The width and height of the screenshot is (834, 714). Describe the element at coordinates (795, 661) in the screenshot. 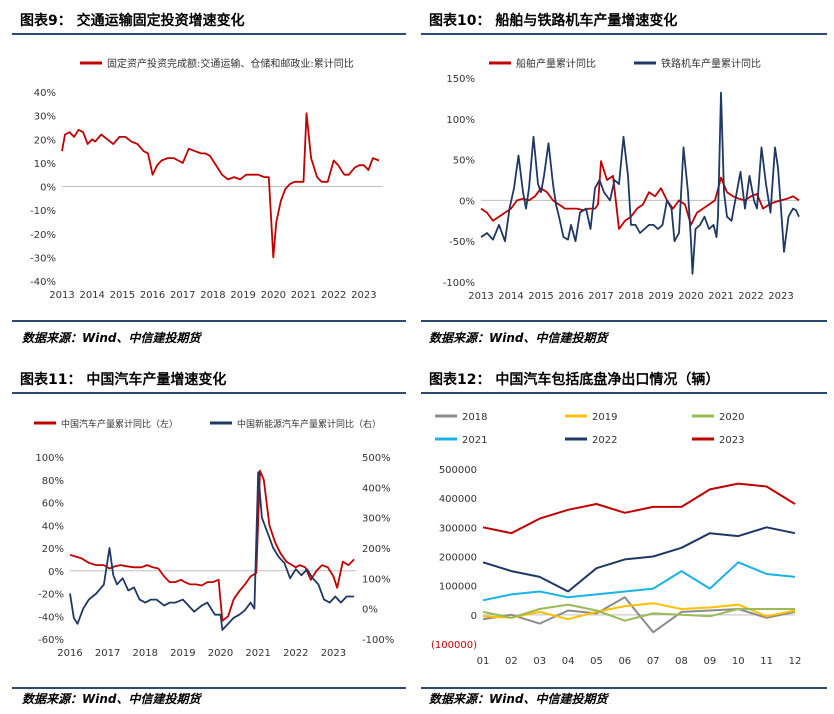

I see `x-tick-label: 12` at that location.